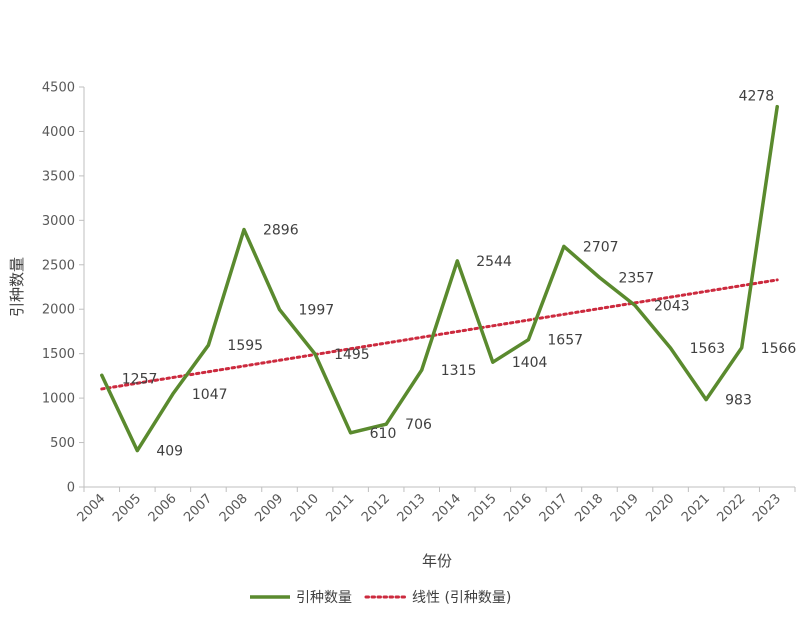 This screenshot has height=624, width=800. Describe the element at coordinates (696, 508) in the screenshot. I see `x-tick-label: 2021` at that location.